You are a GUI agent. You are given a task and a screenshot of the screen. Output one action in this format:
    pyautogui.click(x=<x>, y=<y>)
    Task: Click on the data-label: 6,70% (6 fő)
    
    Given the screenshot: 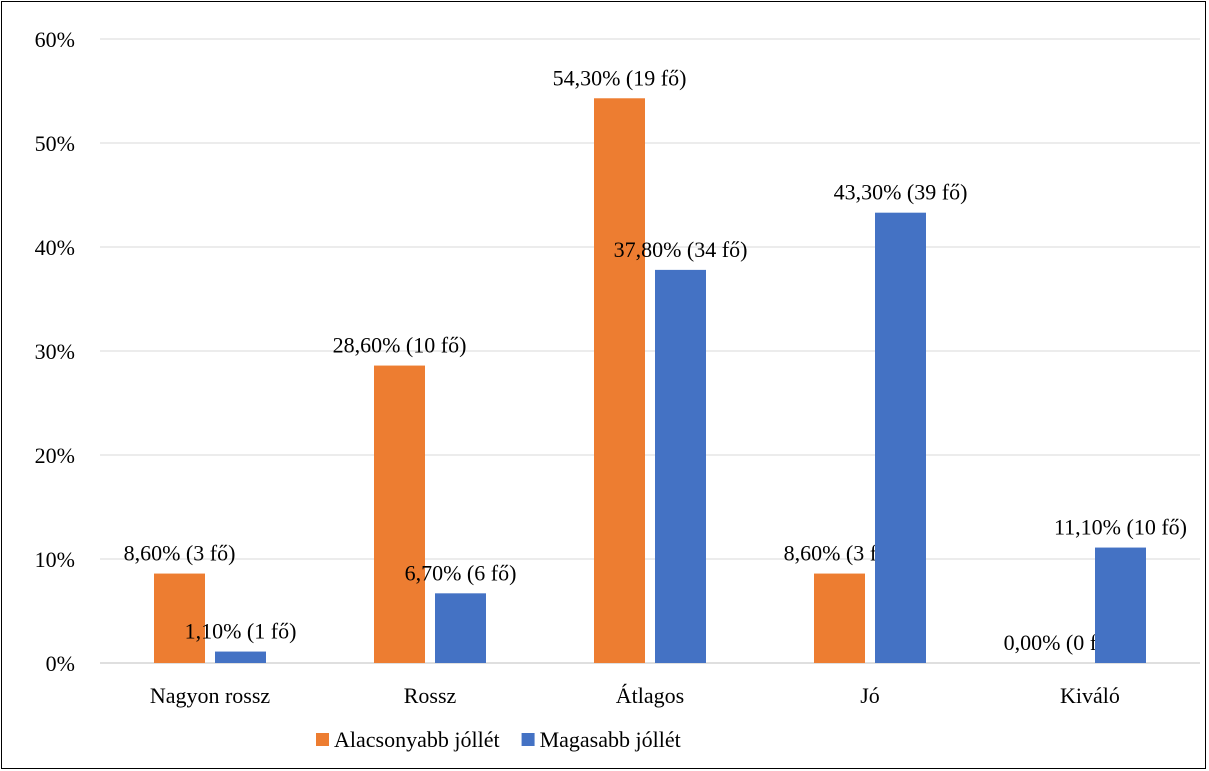 What is the action you would take?
    pyautogui.click(x=461, y=572)
    